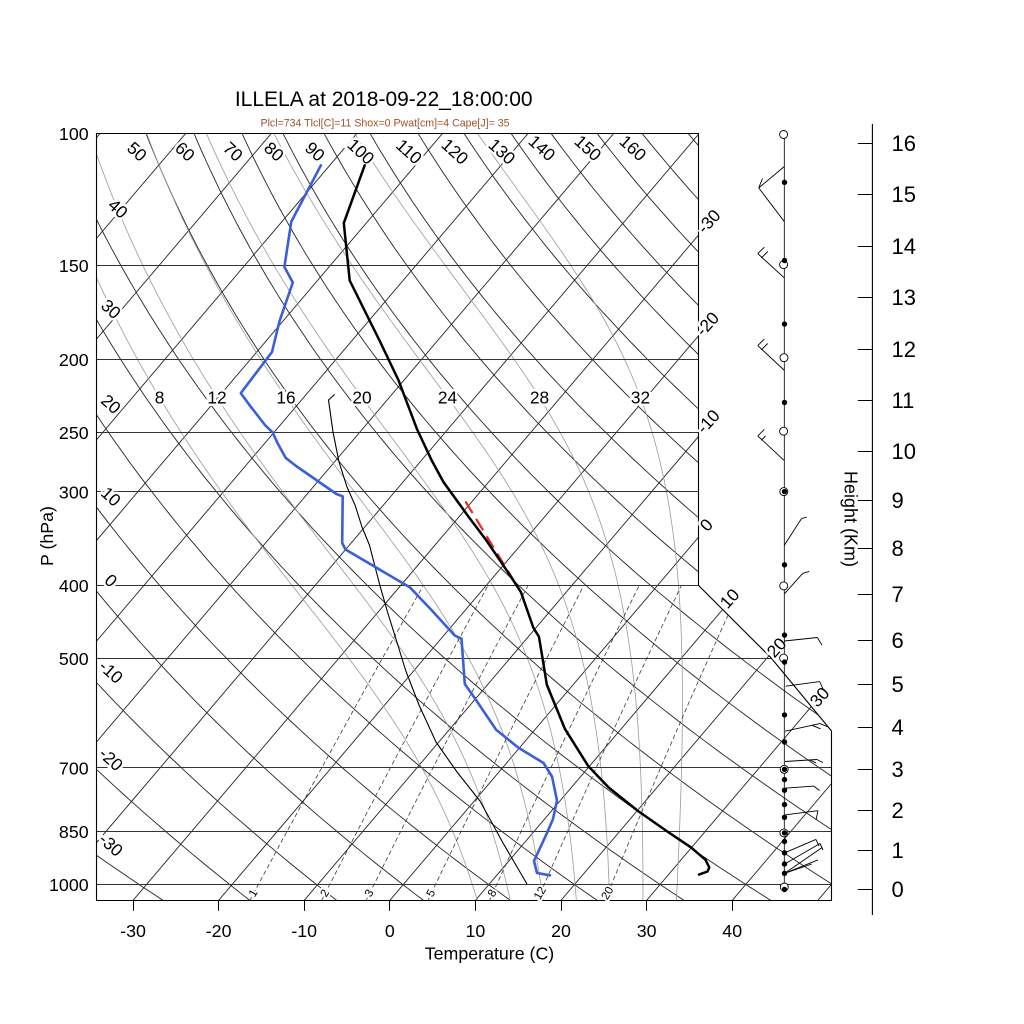 This screenshot has width=1024, height=1024. I want to click on svg-text: 7, so click(898, 594).